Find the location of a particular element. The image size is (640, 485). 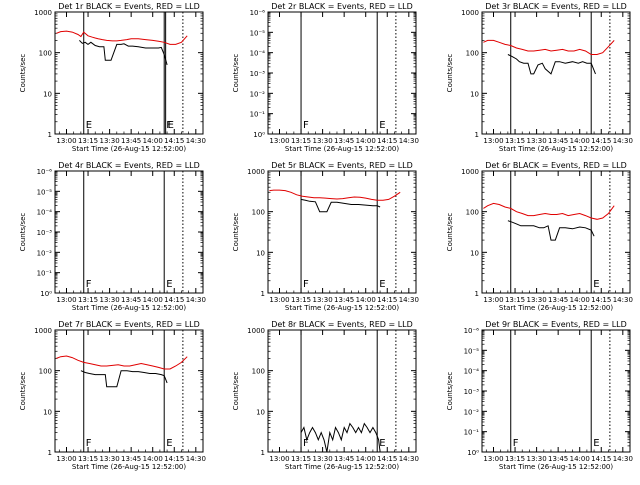

panel-title: Det 5r BLACK = Events, RED = LLD is located at coordinates (342, 165).